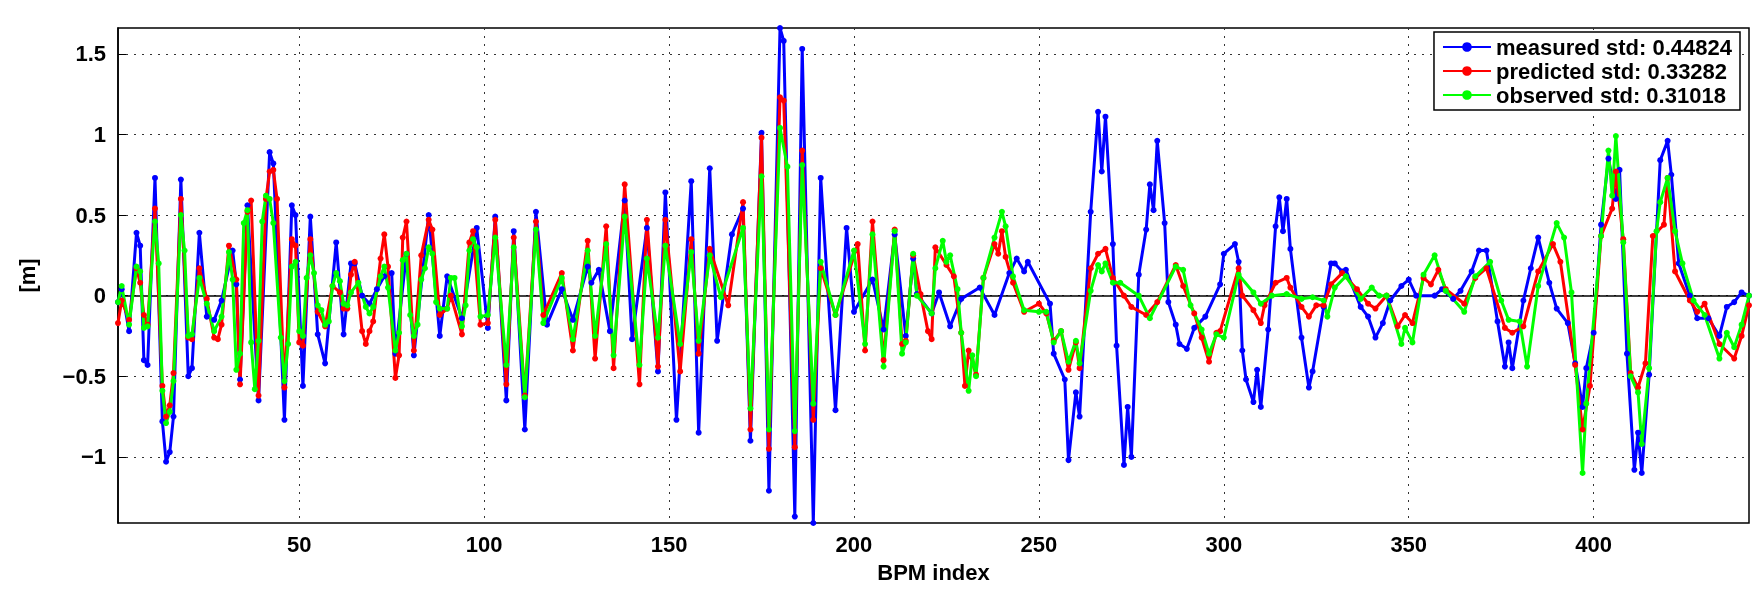  I want to click on x-tick-label: 400, so click(1594, 544).